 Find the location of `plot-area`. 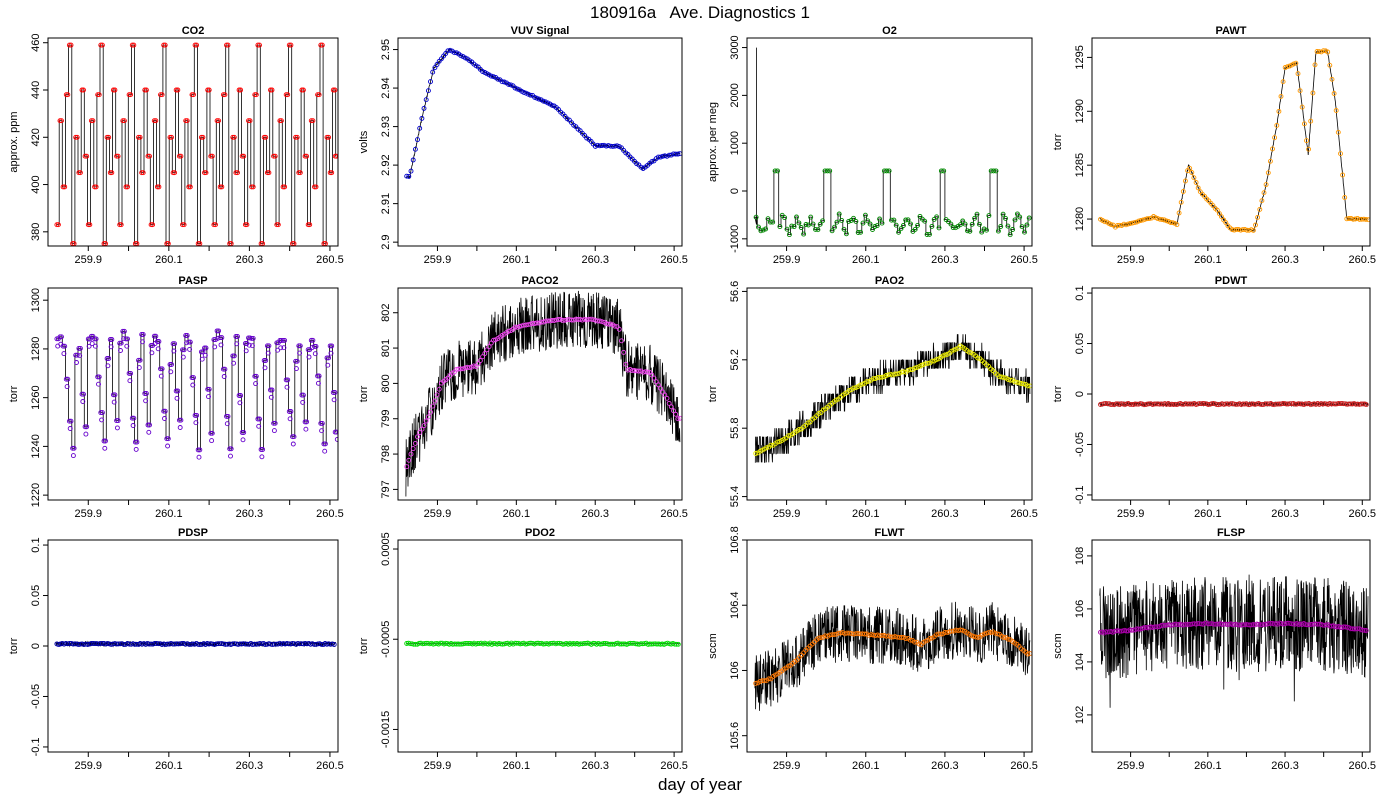

plot-area is located at coordinates (542, 643).